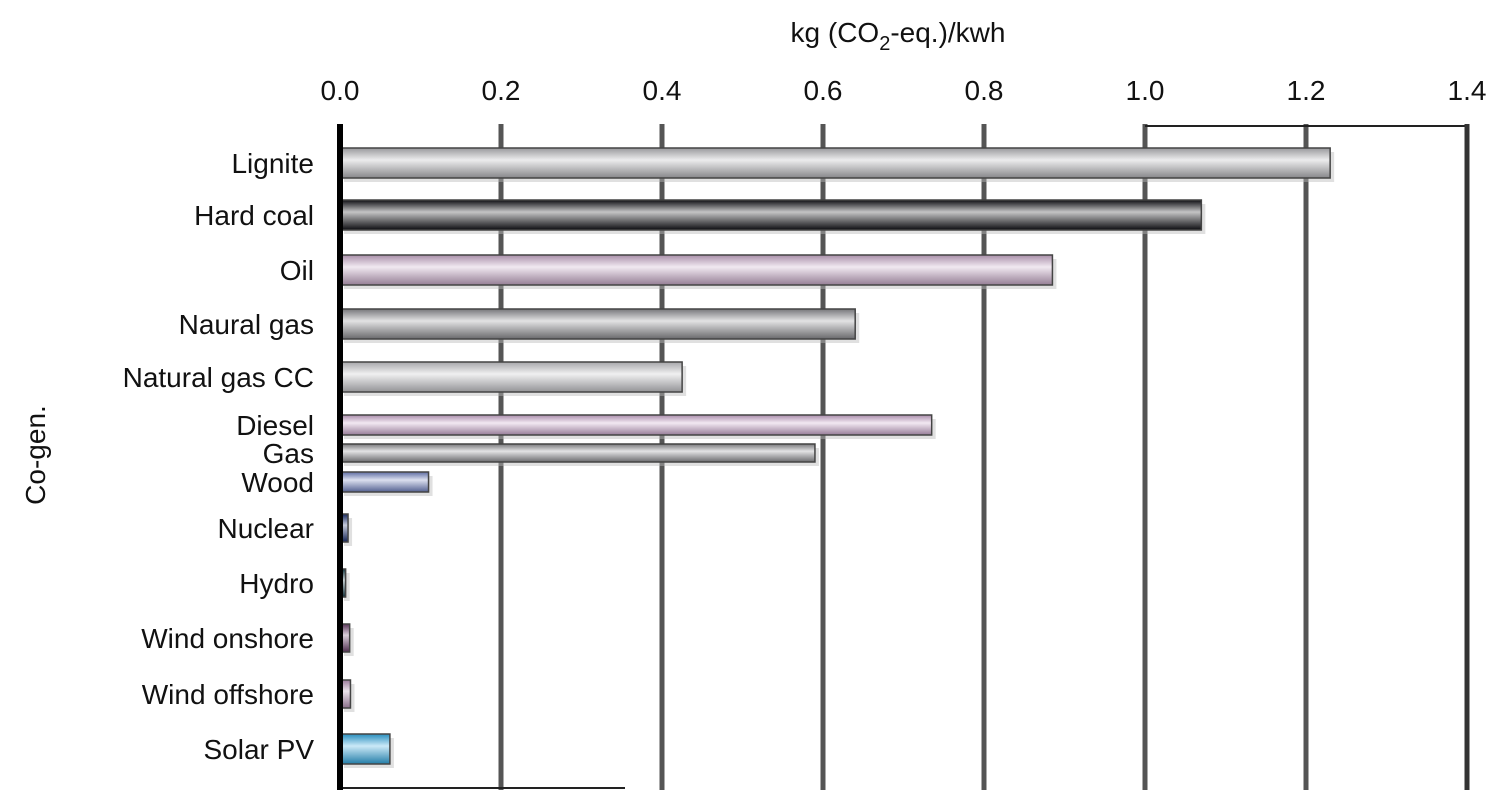 The image size is (1510, 805). What do you see at coordinates (823, 90) in the screenshot?
I see `x-tick-label: 0.6` at bounding box center [823, 90].